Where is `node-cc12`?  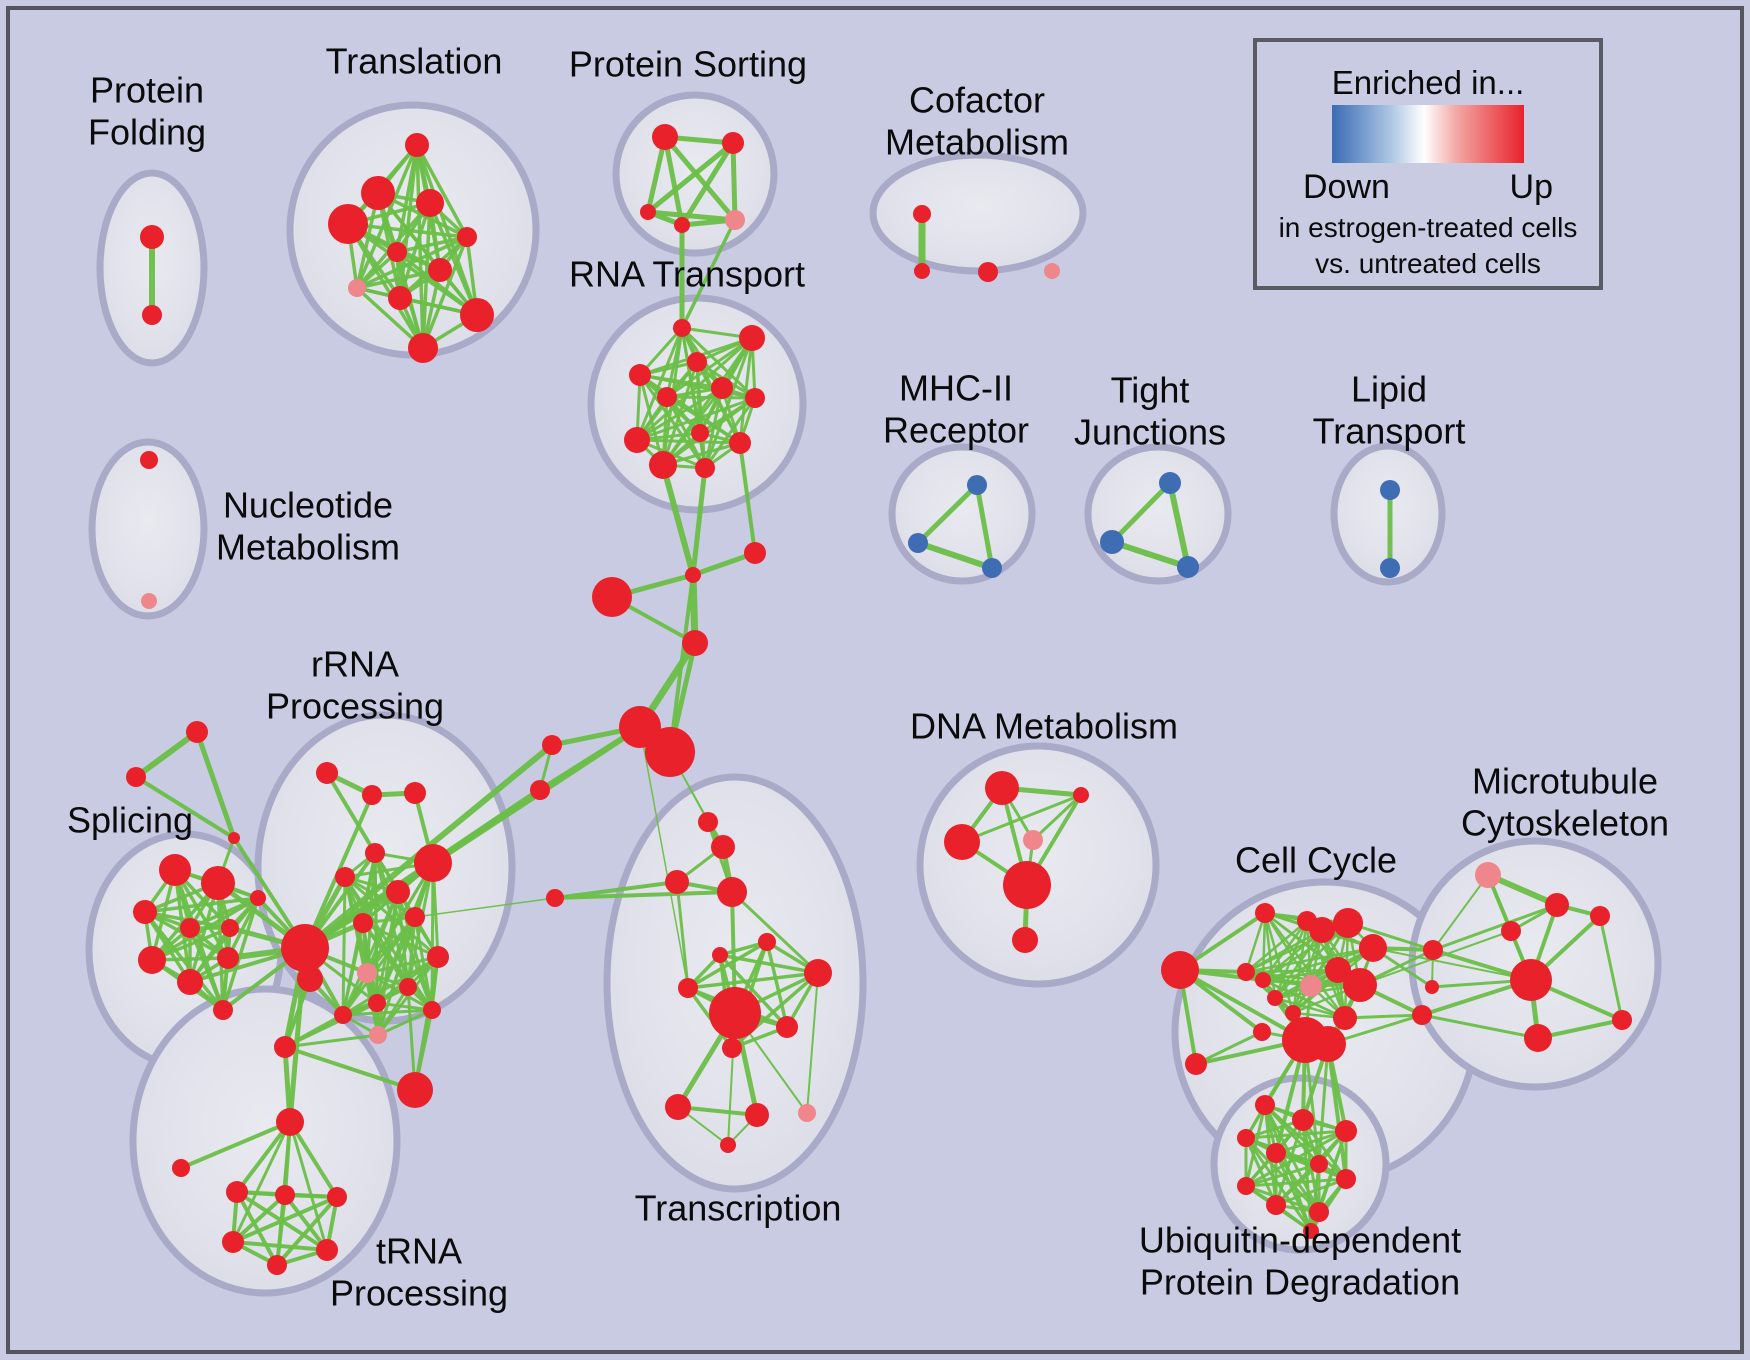
node-cc12 is located at coordinates (1263, 980).